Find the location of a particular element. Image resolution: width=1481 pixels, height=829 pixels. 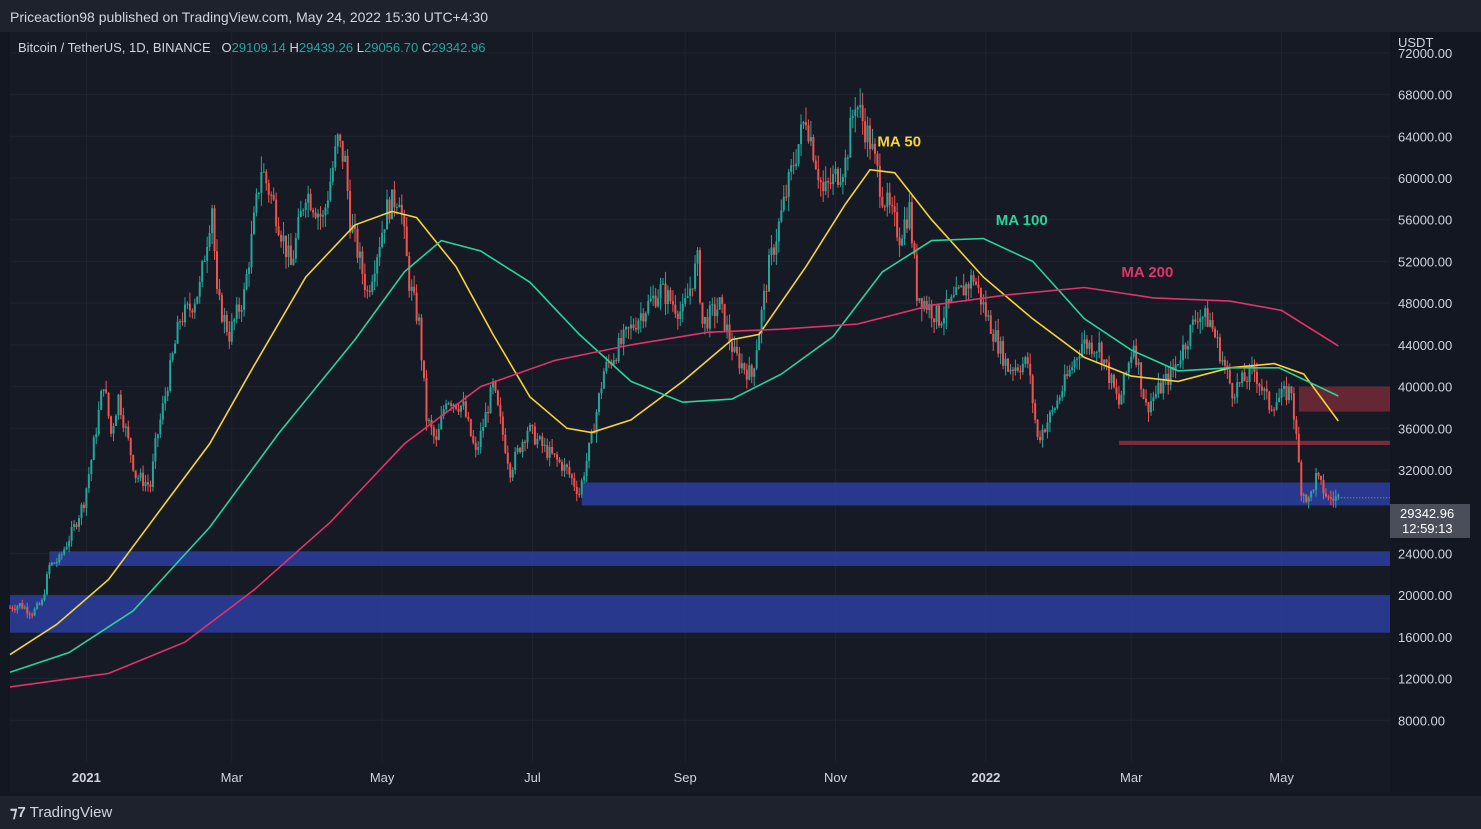

y-tick-label: 48000.00 is located at coordinates (1425, 303).